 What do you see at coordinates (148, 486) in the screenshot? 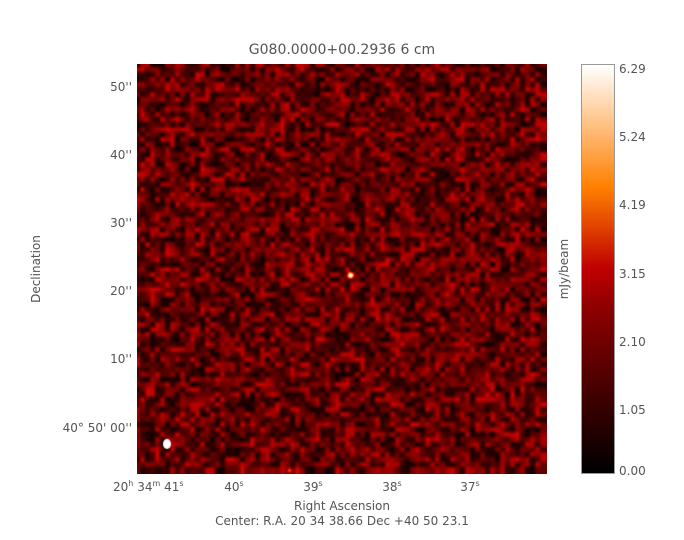
I see `x-tick-label: 20h 34m 41s` at bounding box center [148, 486].